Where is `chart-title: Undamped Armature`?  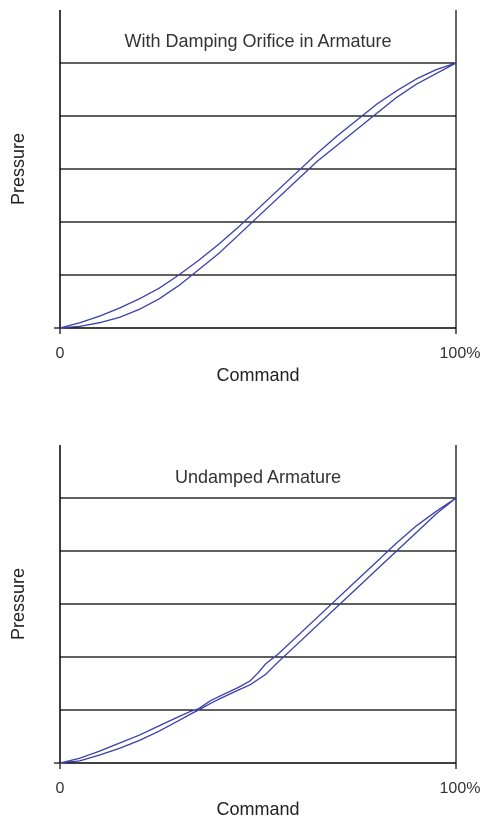 chart-title: Undamped Armature is located at coordinates (258, 477).